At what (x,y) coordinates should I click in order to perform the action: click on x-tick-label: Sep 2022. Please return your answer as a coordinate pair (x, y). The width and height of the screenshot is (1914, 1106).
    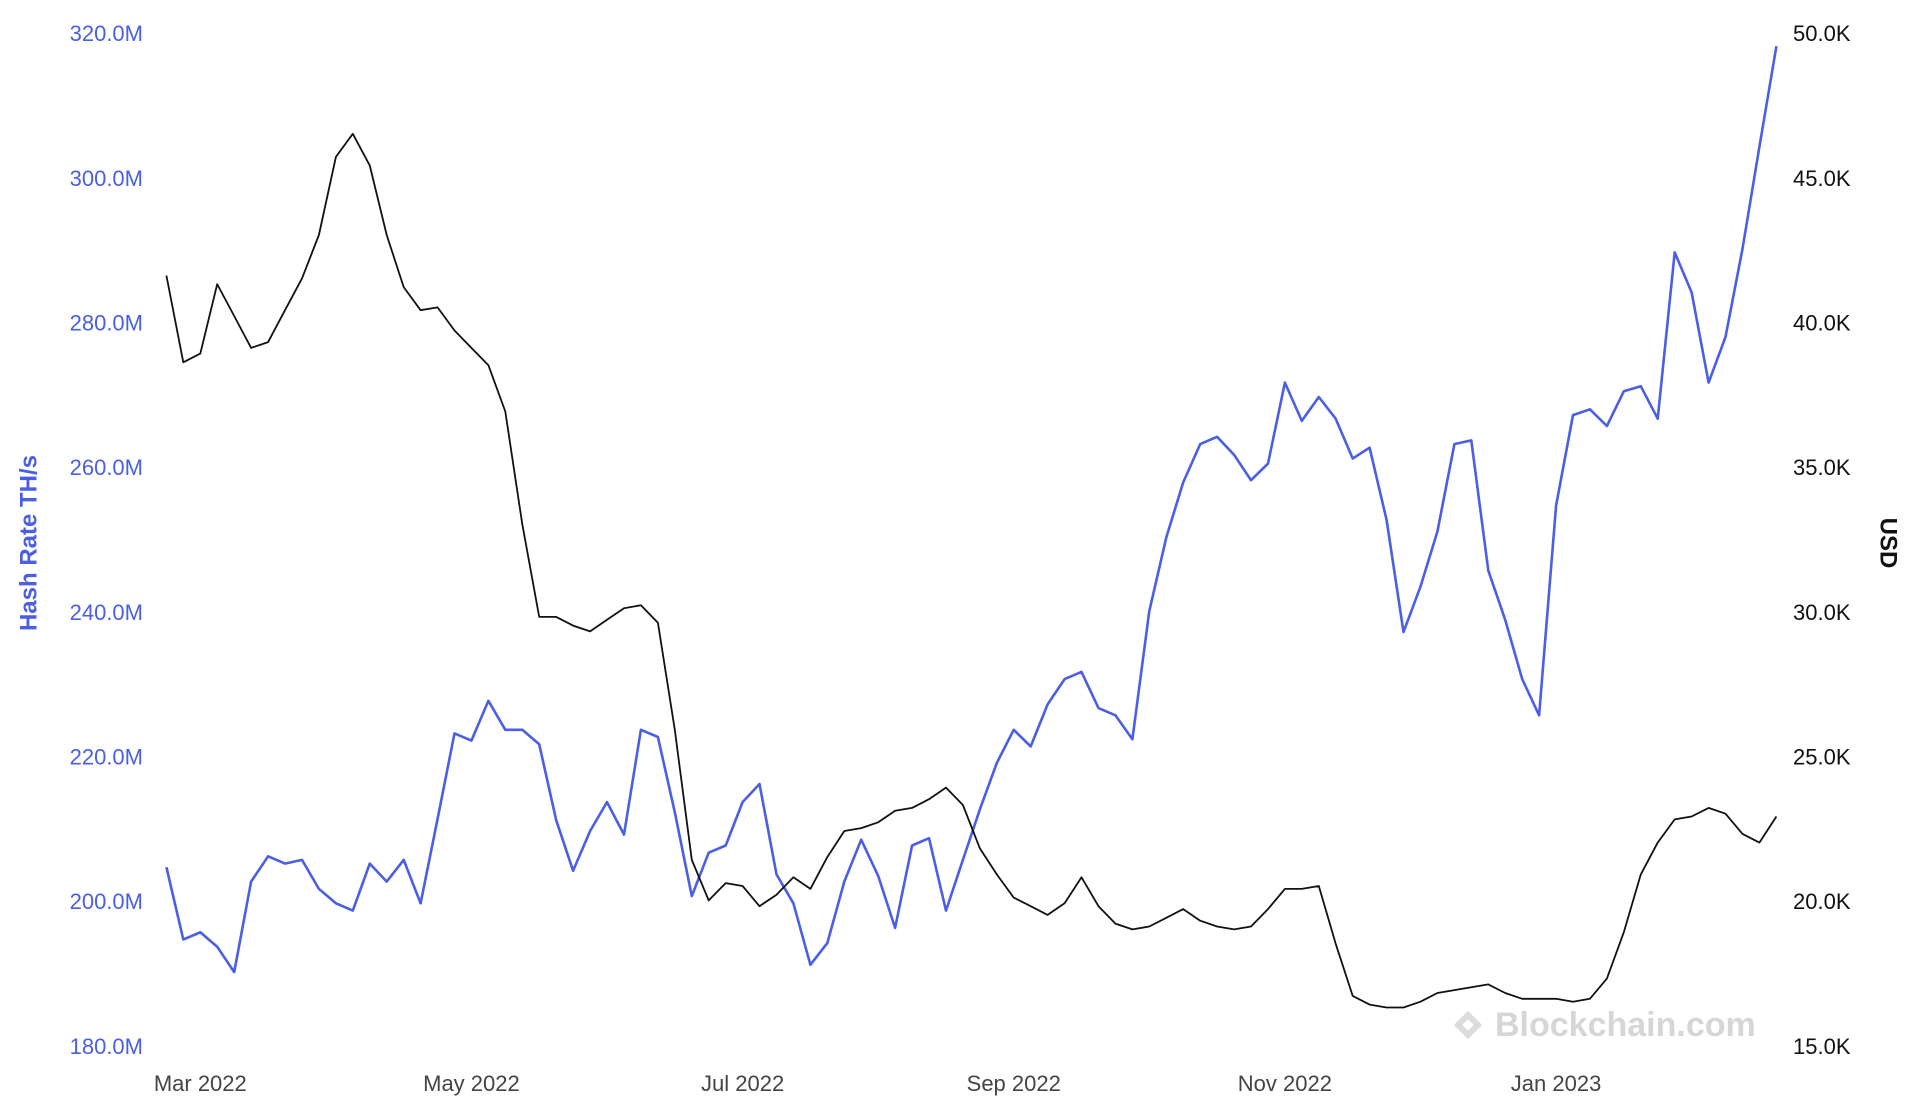
    Looking at the image, I should click on (1014, 1083).